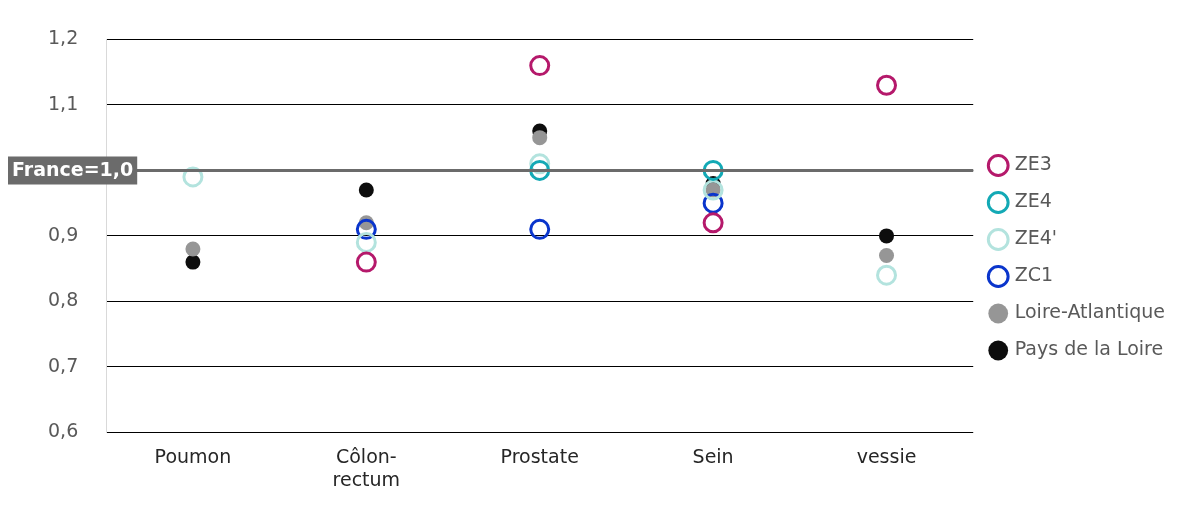  What do you see at coordinates (1033, 200) in the screenshot?
I see `legend-label: ZE4` at bounding box center [1033, 200].